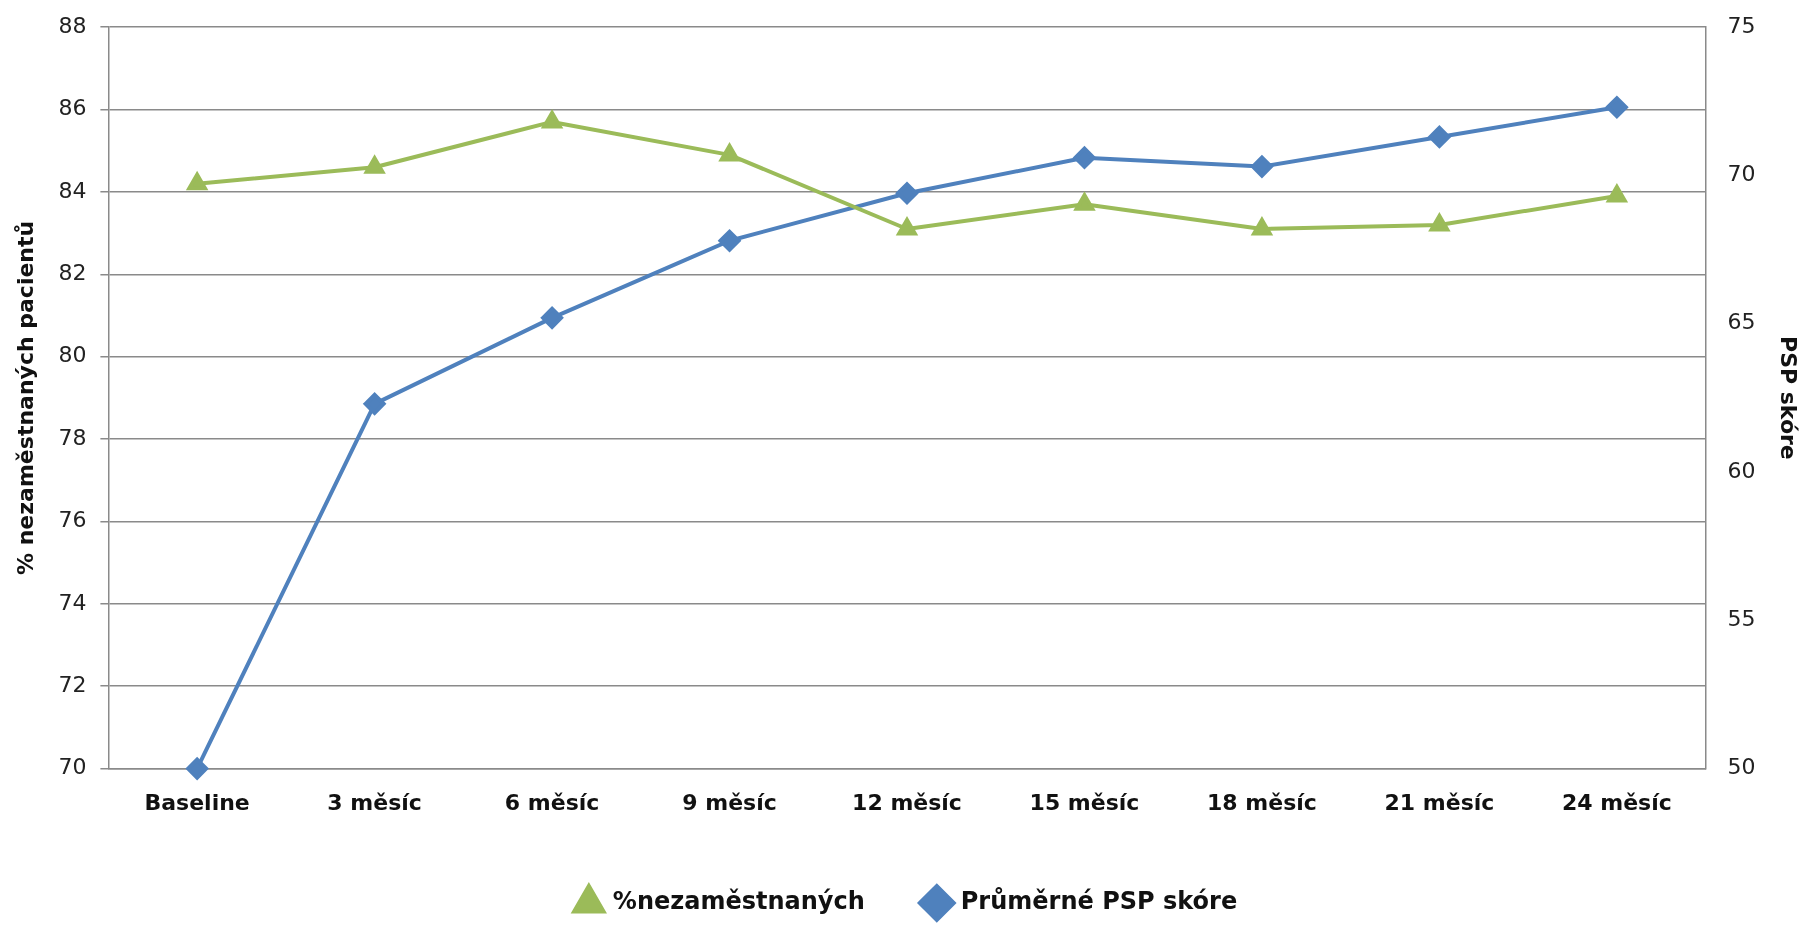 The width and height of the screenshot is (1814, 945). What do you see at coordinates (72, 437) in the screenshot?
I see `y-tick-label: 78` at bounding box center [72, 437].